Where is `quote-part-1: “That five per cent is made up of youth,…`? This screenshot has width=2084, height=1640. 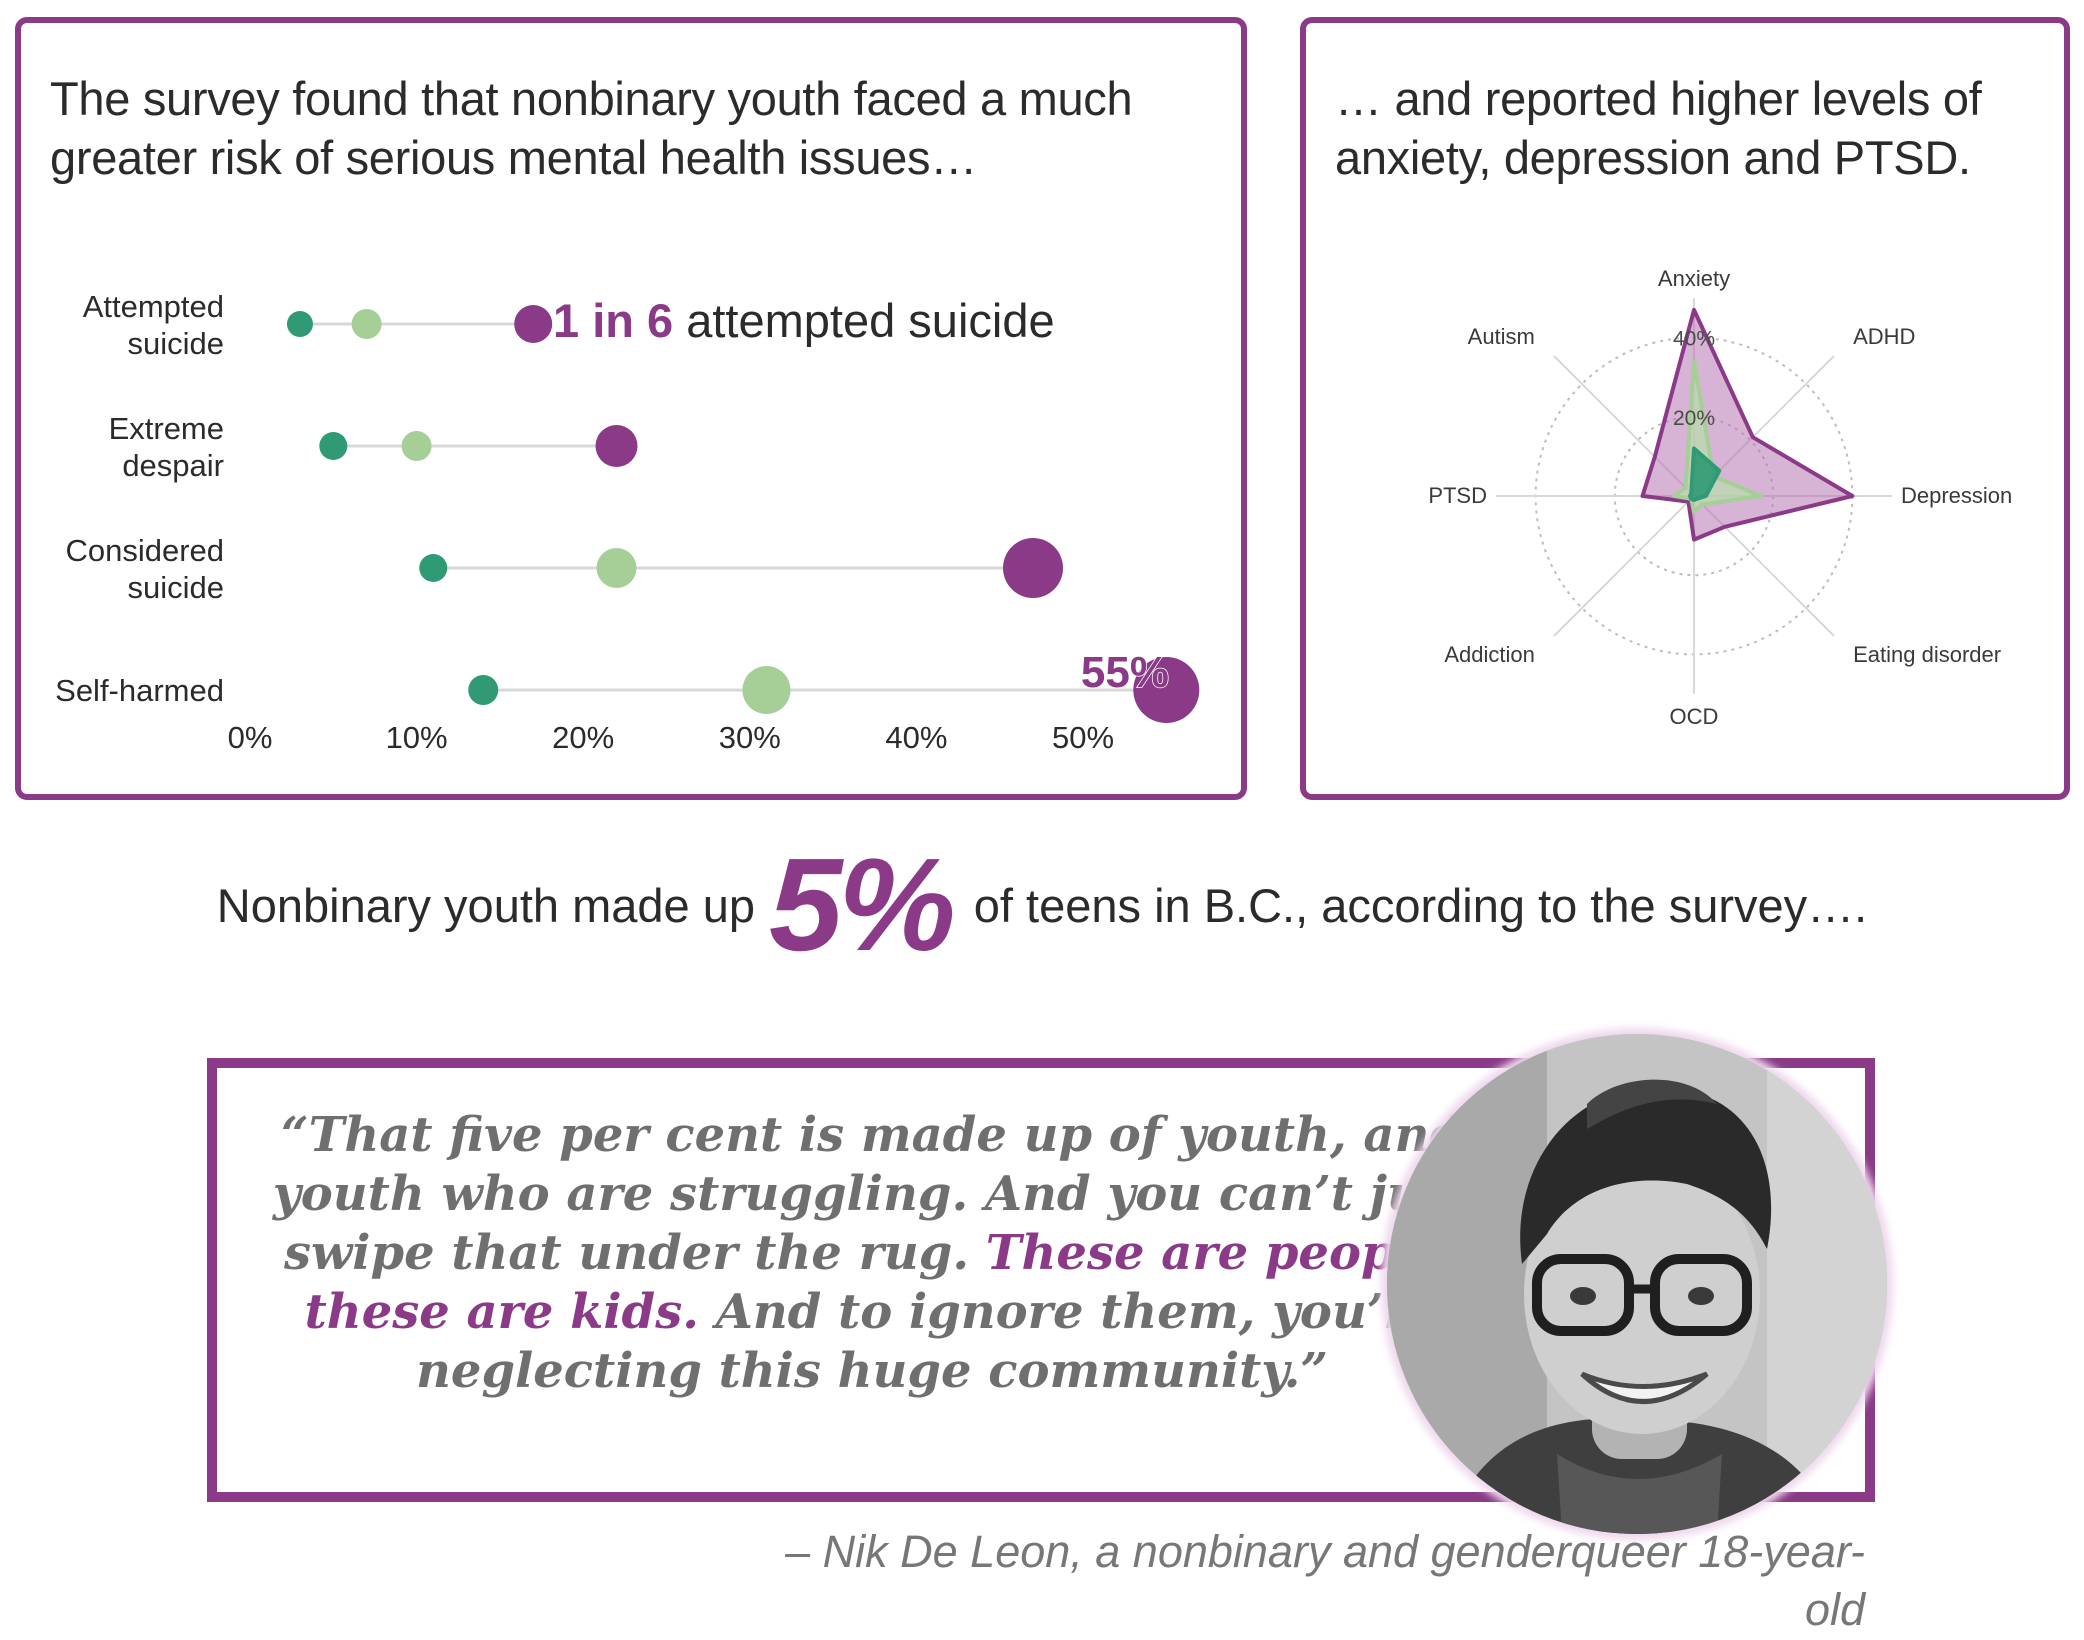
quote-part-1: “That five per cent is made up of youth,… is located at coordinates (872, 1194).